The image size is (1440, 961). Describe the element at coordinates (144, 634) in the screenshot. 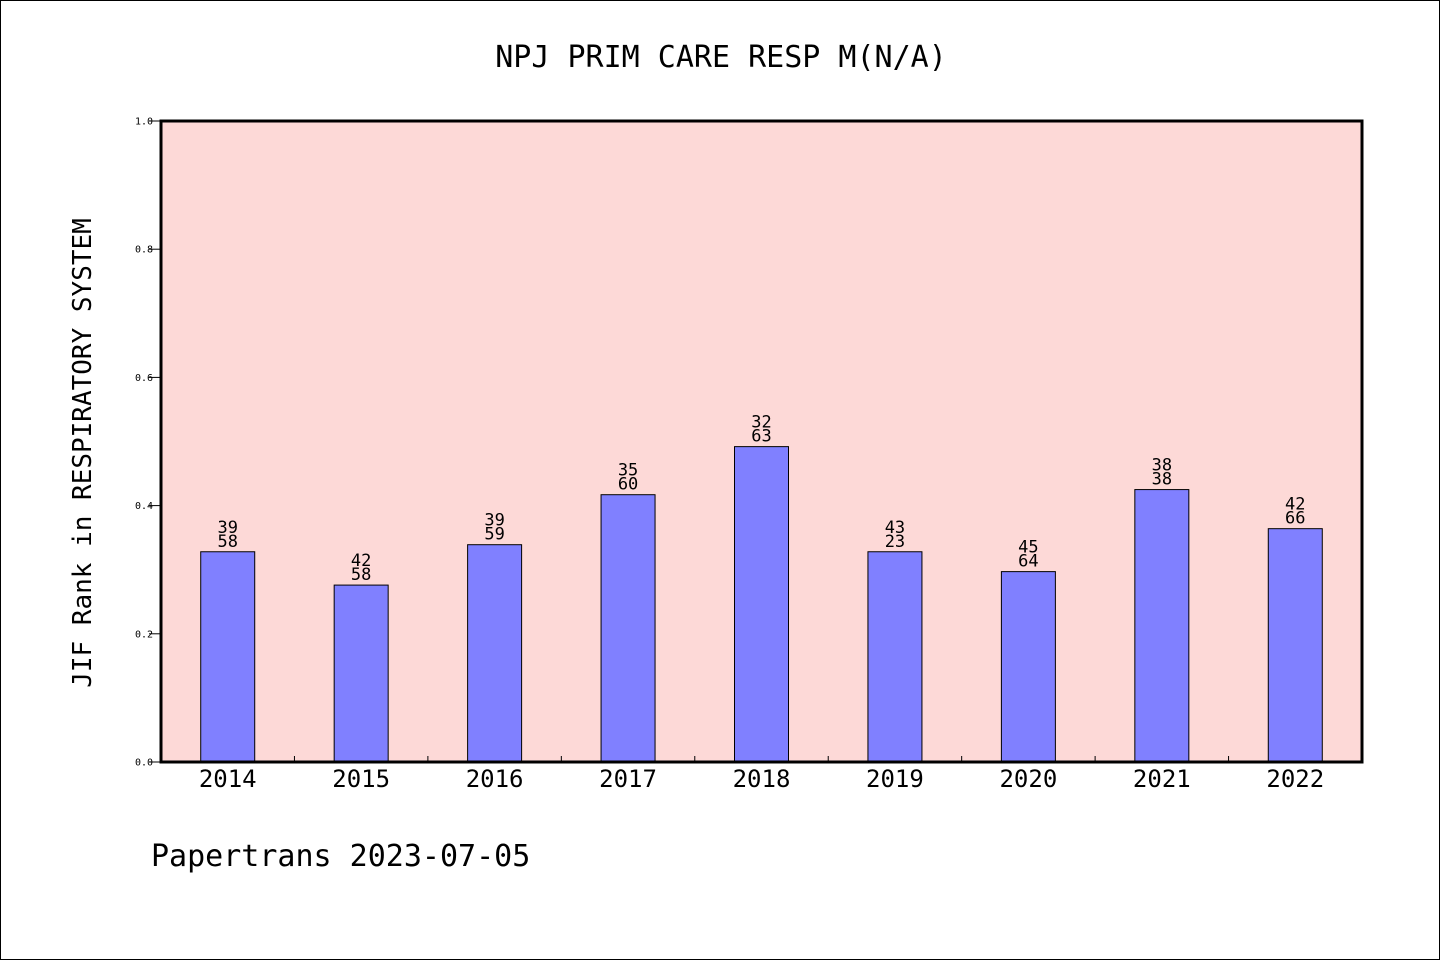

I see `y-tick-label: 0.2` at that location.